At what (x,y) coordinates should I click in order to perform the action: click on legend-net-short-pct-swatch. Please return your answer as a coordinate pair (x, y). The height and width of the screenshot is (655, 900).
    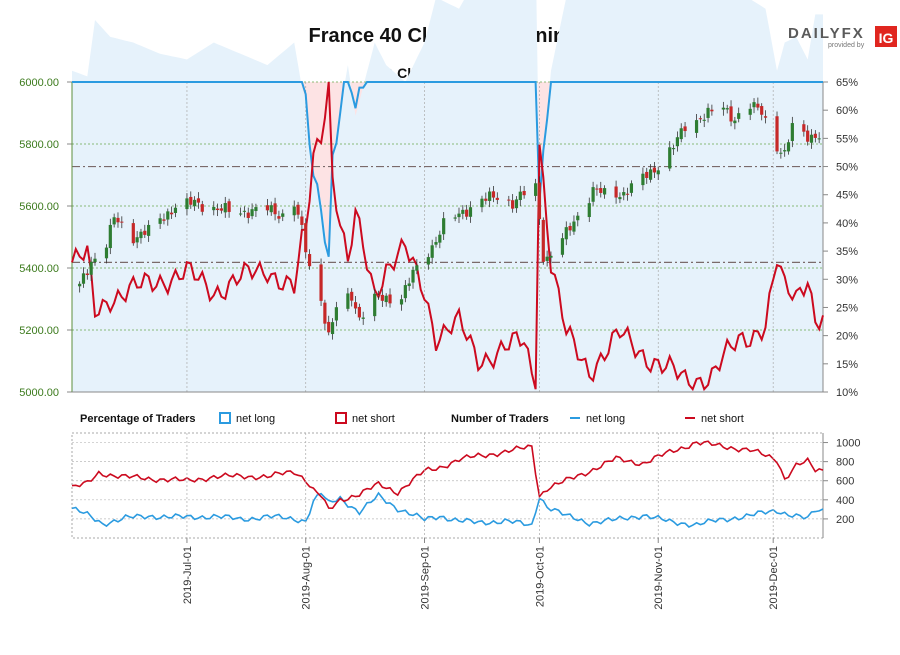
    Looking at the image, I should click on (341, 418).